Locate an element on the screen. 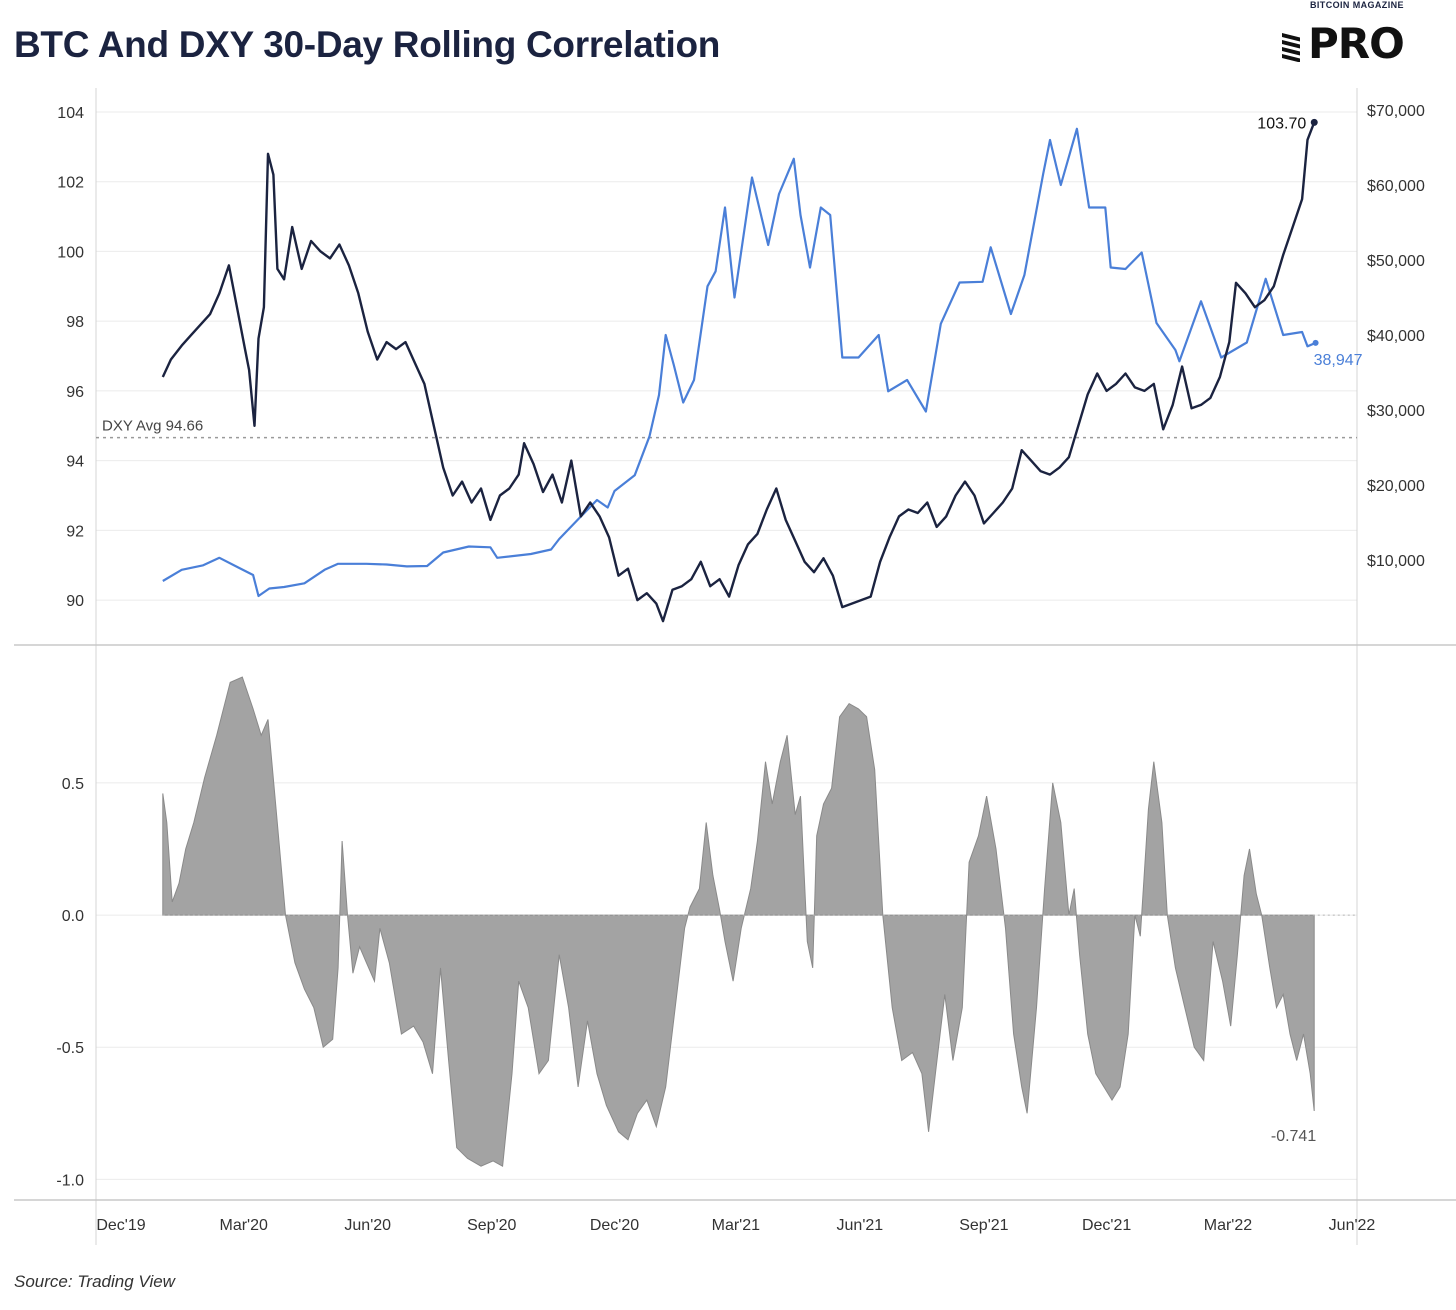 The height and width of the screenshot is (1310, 1456). x-axis-tick-label: Sep'20 is located at coordinates (491, 1225).